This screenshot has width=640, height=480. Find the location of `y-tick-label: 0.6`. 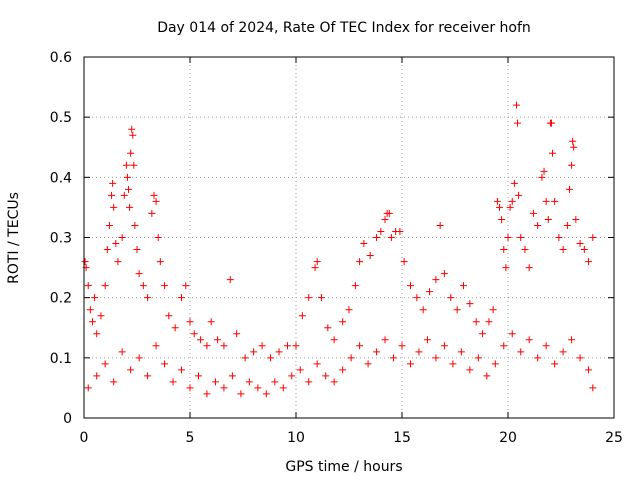

y-tick-label: 0.6 is located at coordinates (61, 58).